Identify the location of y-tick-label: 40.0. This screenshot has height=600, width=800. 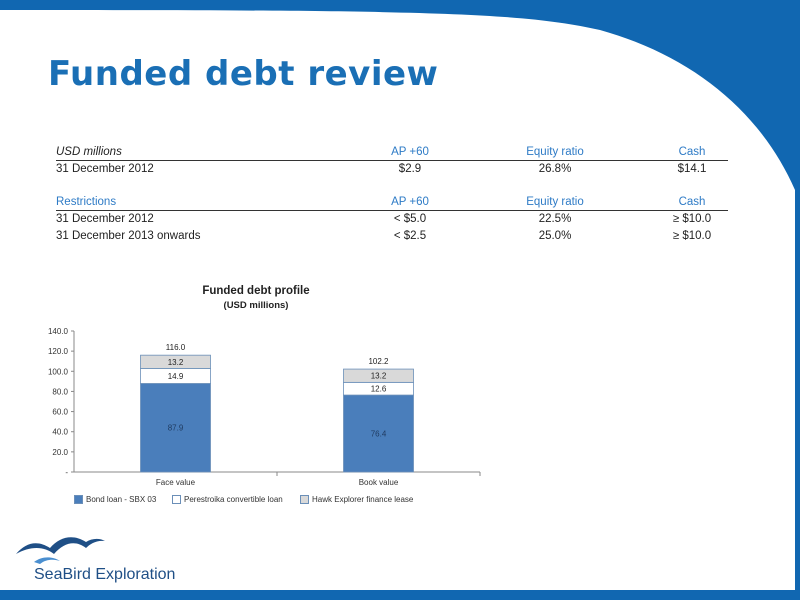
(60, 432).